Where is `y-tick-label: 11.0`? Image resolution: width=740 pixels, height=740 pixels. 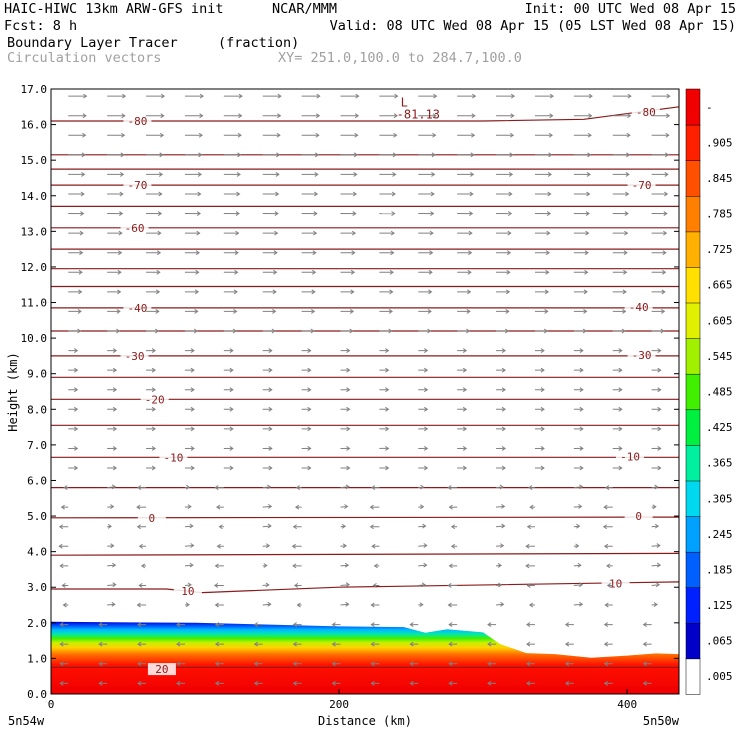
y-tick-label: 11.0 is located at coordinates (34, 303).